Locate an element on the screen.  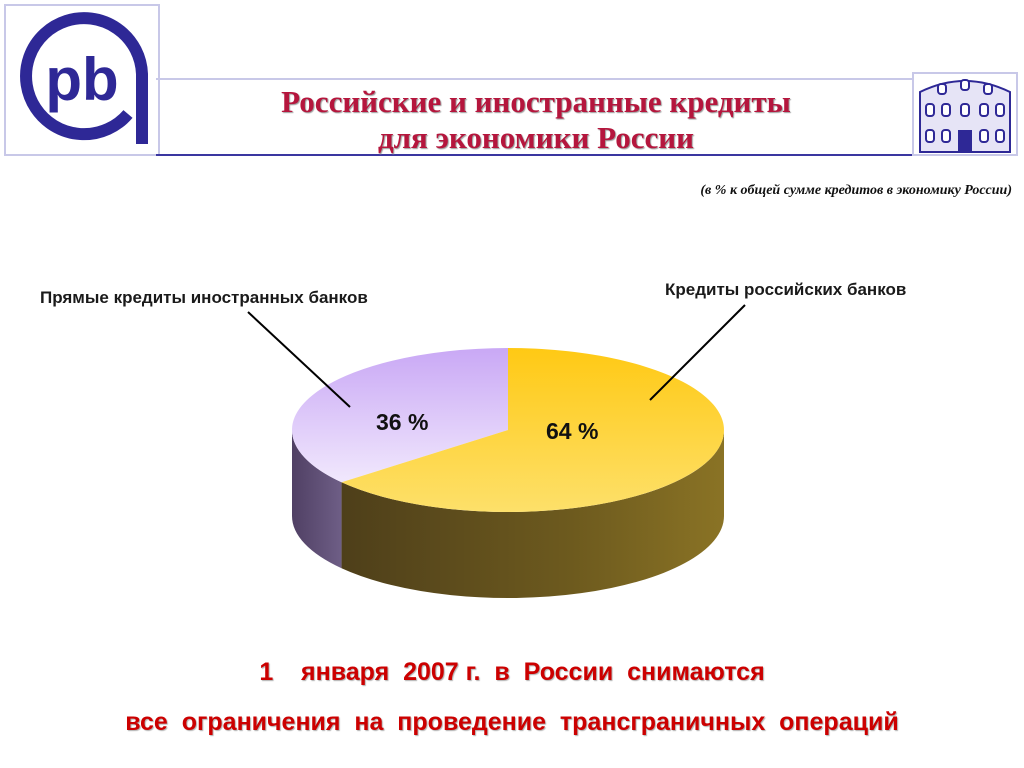
title-line-1: Российские и иностранные кредиты is located at coordinates (536, 101).